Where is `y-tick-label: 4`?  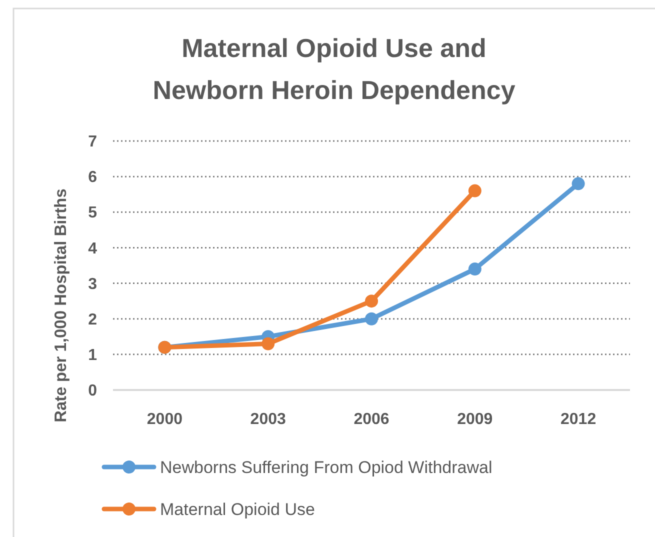
y-tick-label: 4 is located at coordinates (93, 249).